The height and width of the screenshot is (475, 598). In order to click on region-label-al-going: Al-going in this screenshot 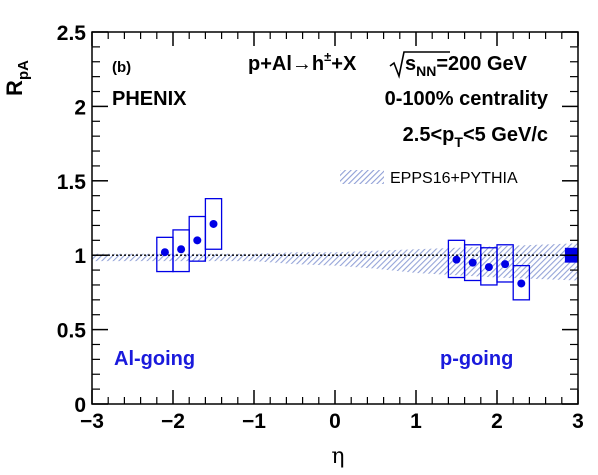, I will do `click(154, 359)`.